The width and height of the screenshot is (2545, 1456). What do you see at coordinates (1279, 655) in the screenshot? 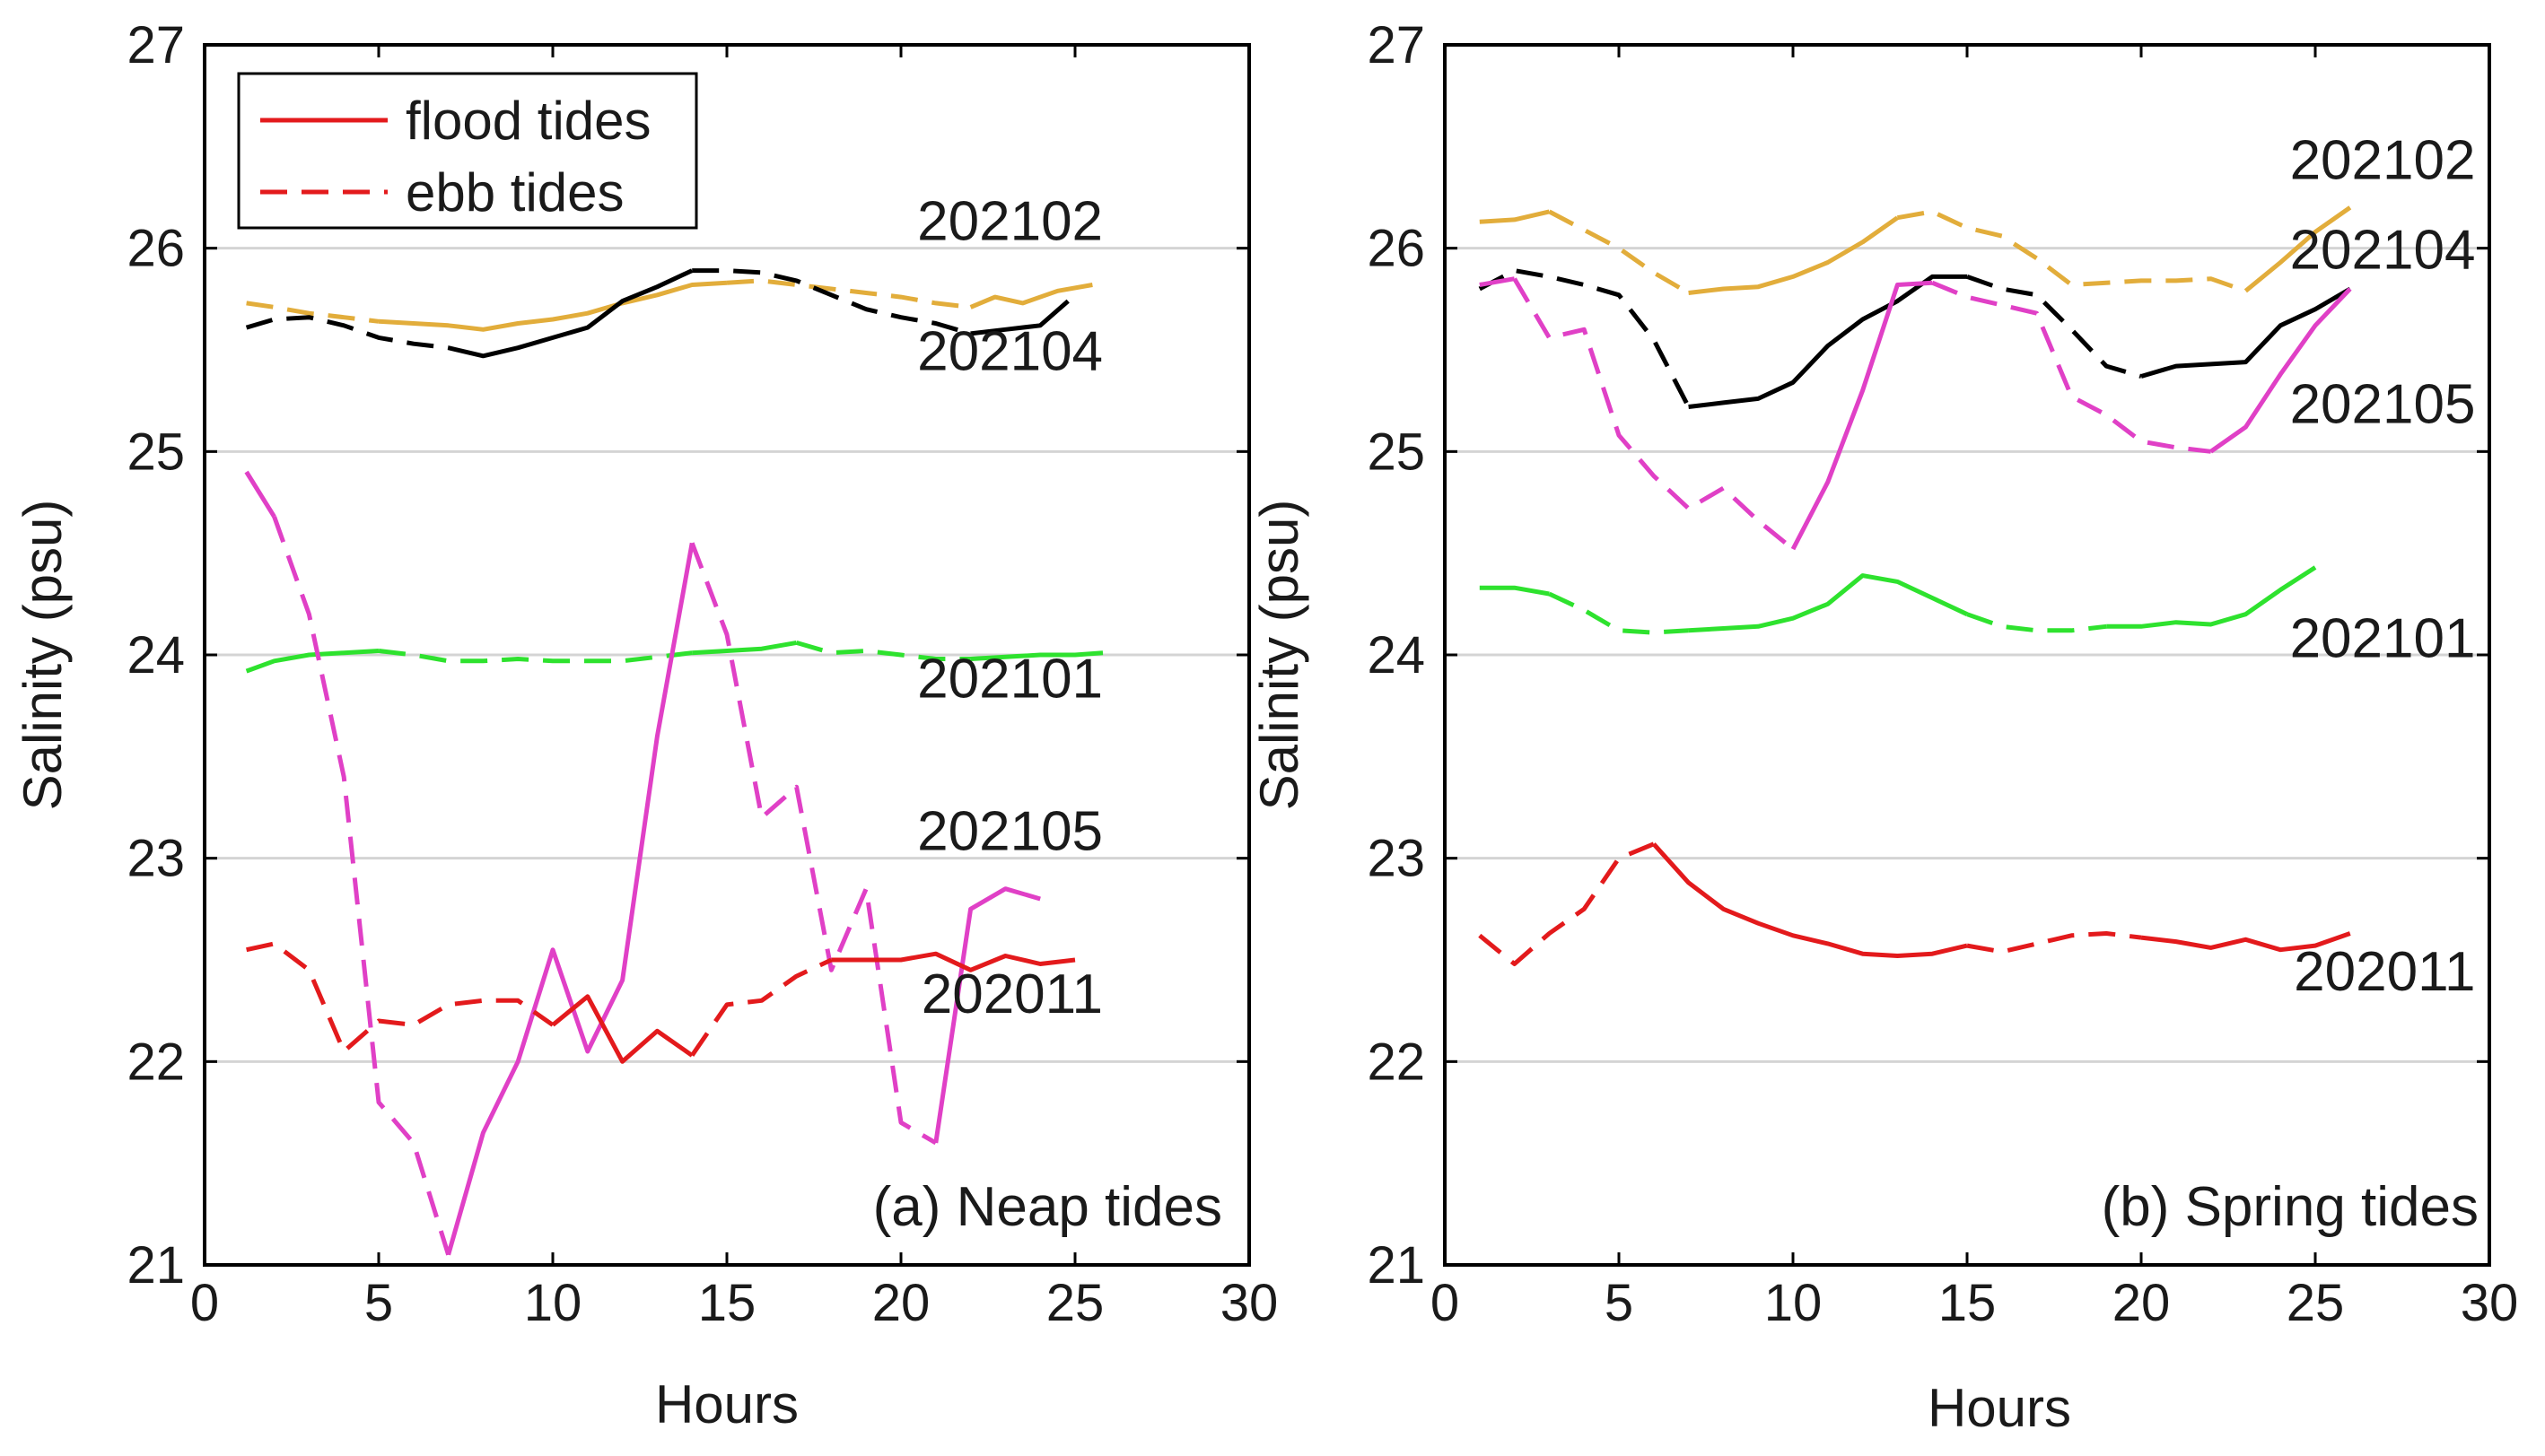
I see `panel-b-y-axis-label: Salinity (psu)` at bounding box center [1279, 655].